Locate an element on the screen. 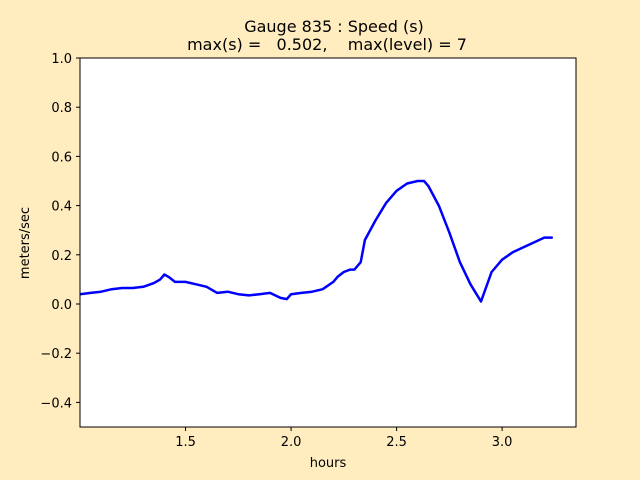 This screenshot has height=480, width=640. y-tick-label: 0.0 is located at coordinates (61, 305).